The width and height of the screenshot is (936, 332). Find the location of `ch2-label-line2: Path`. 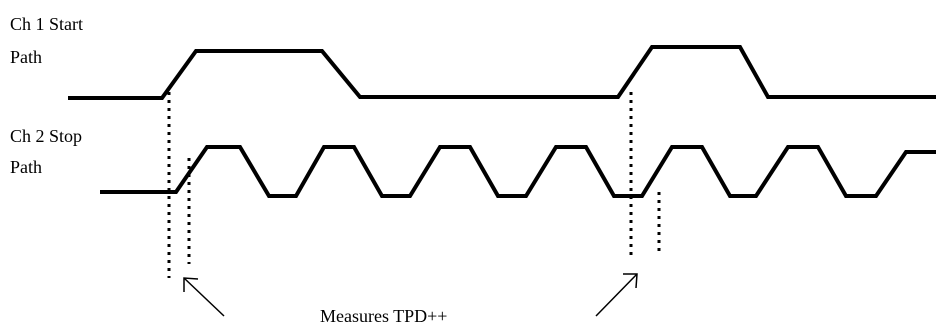

ch2-label-line2: Path is located at coordinates (26, 167).